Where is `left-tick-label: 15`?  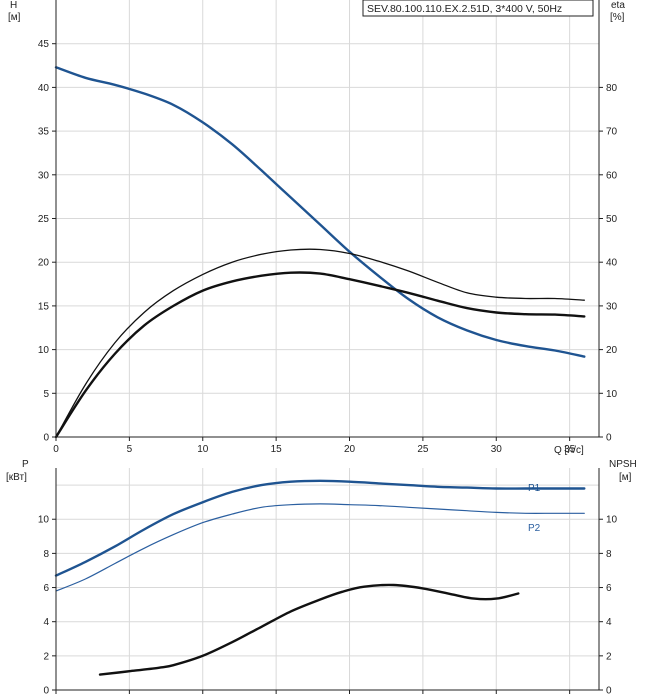
left-tick-label: 15 is located at coordinates (44, 306).